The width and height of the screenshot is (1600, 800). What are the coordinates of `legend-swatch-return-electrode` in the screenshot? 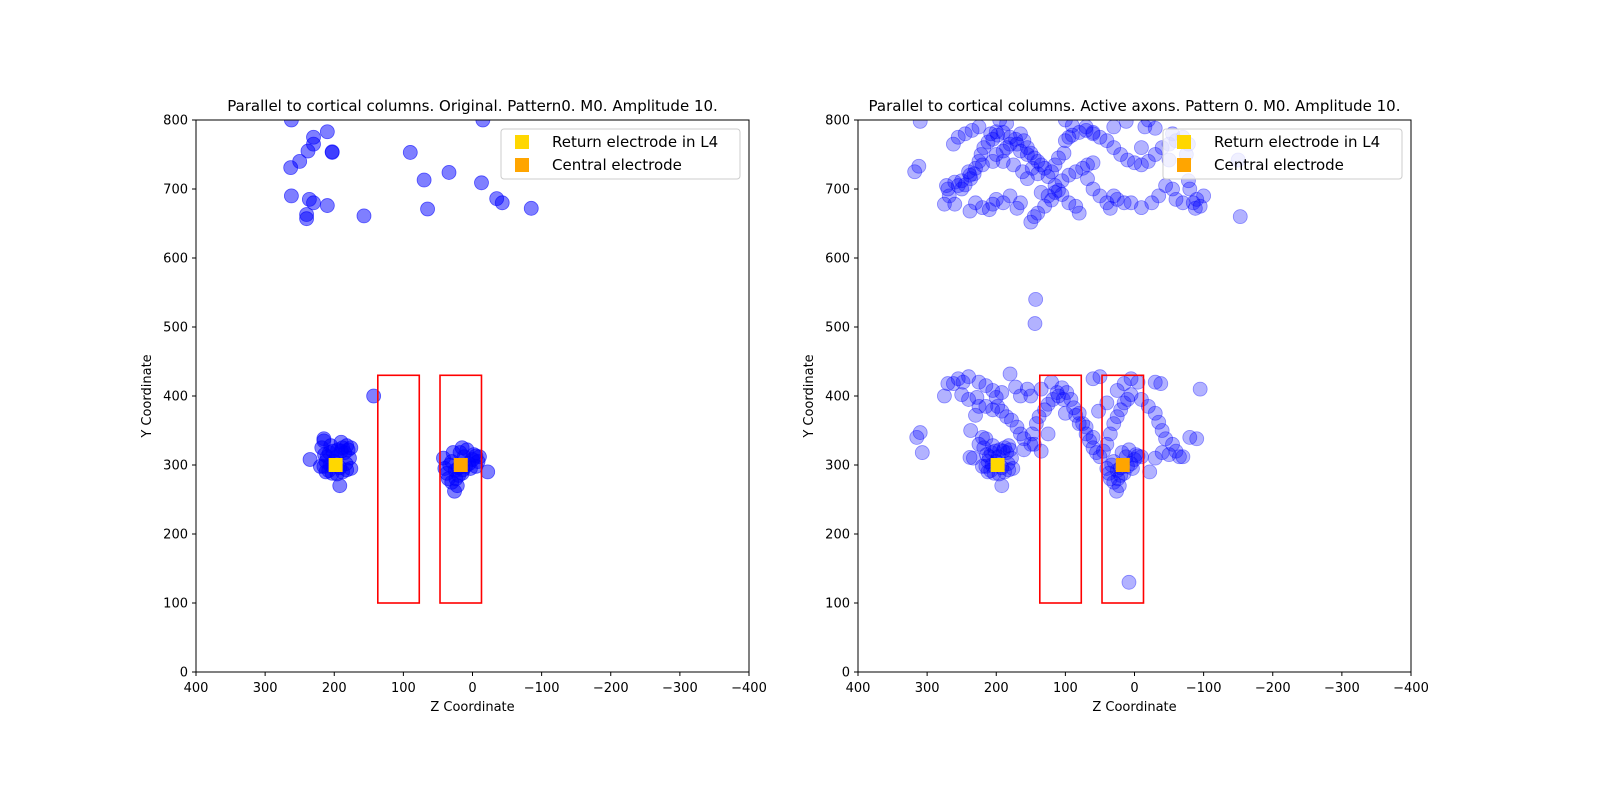 It's located at (1184, 142).